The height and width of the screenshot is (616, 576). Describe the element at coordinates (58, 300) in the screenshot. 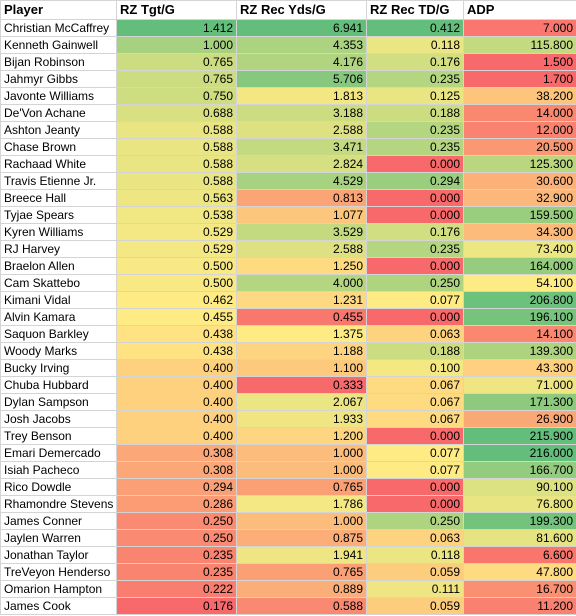

I see `player-name: Kimani Vidal` at that location.